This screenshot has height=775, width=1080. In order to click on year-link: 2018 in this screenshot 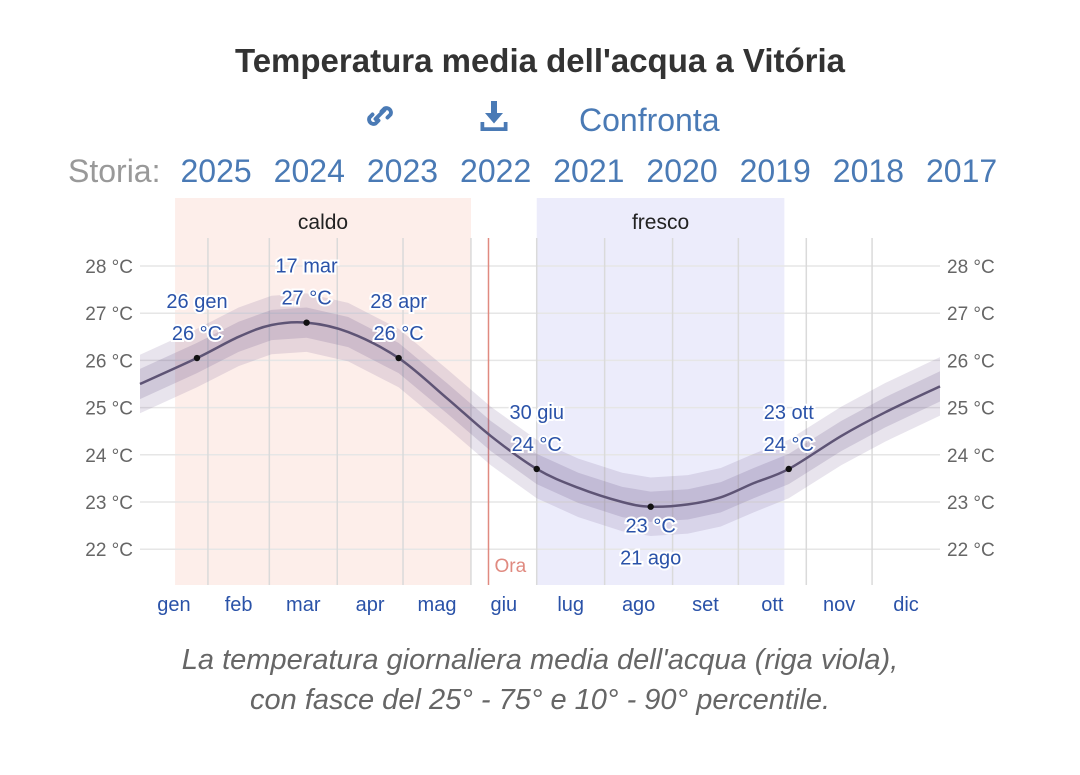, I will do `click(868, 171)`.